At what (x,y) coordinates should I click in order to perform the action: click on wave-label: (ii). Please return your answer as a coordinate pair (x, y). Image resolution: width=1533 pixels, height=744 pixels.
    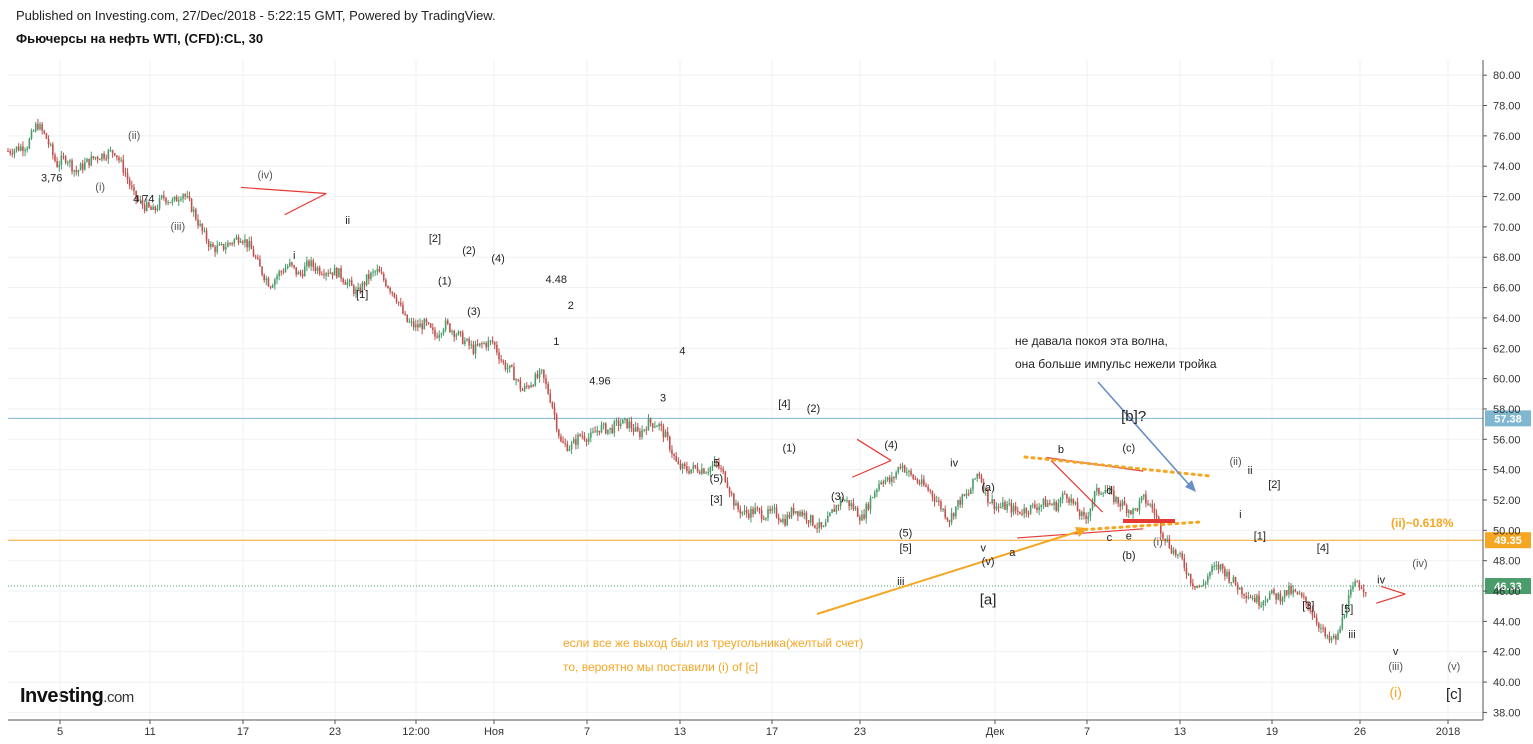
    Looking at the image, I should click on (1235, 462).